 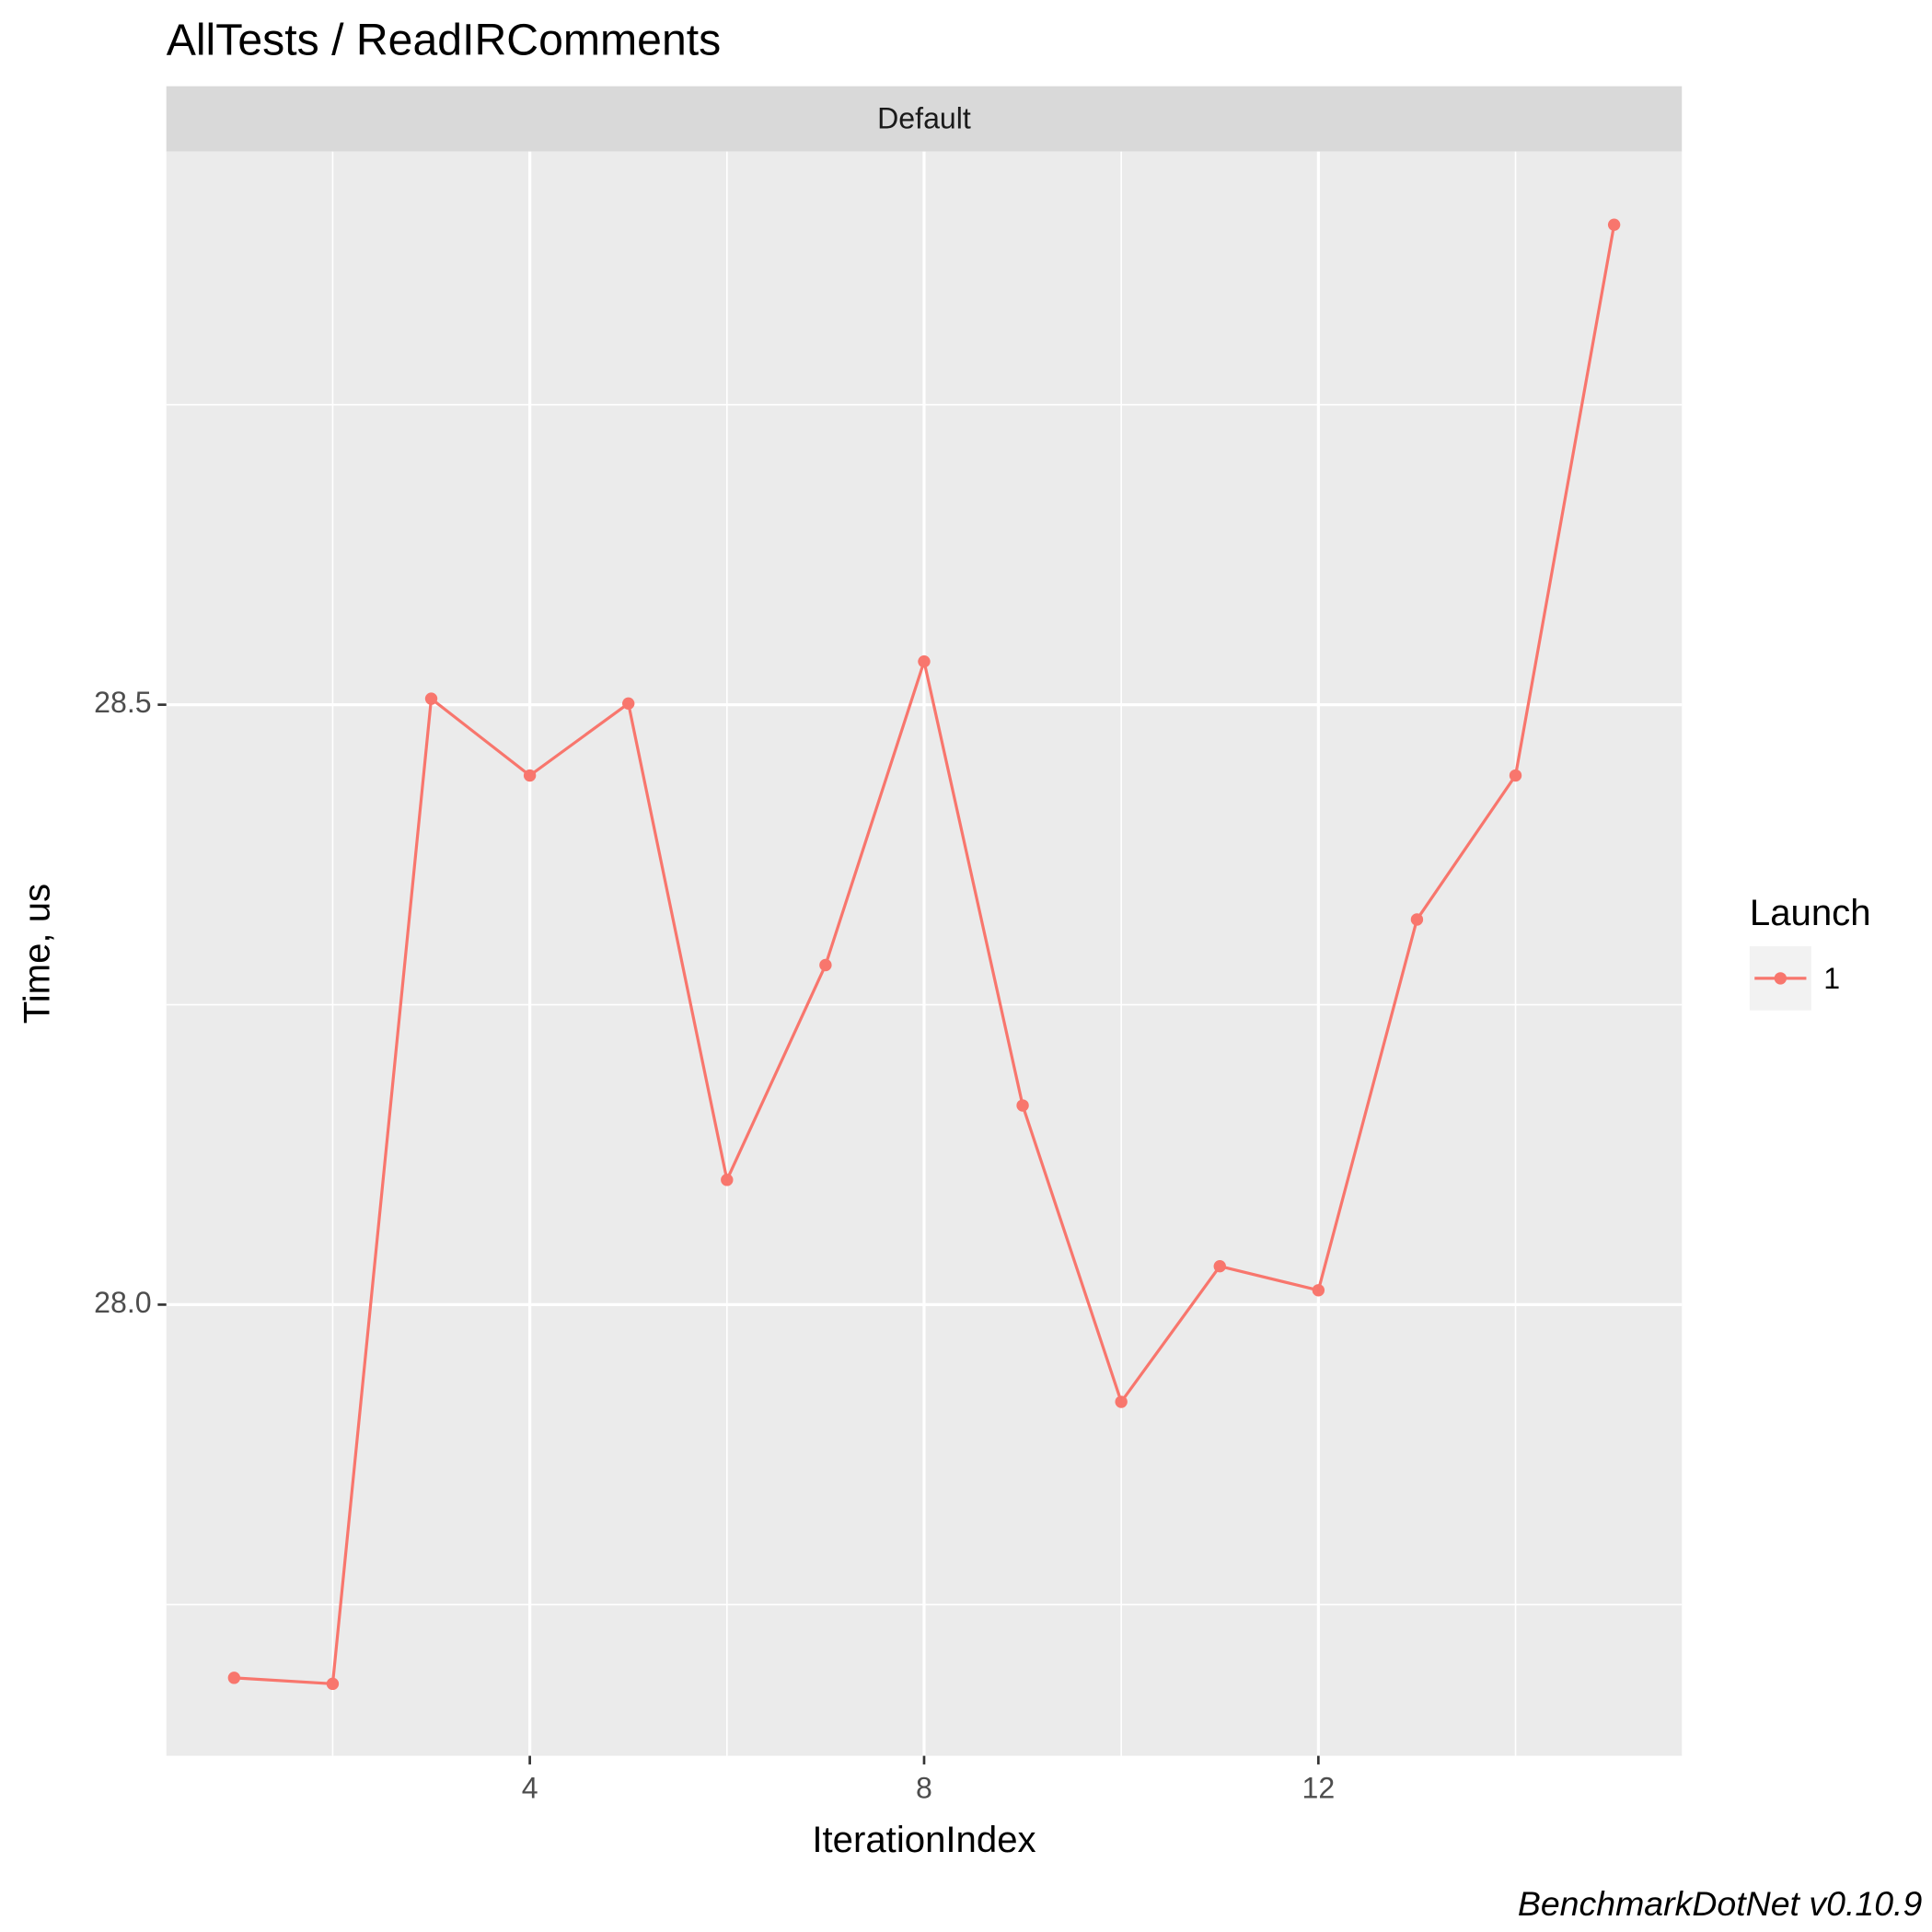 I want to click on x-axis-title: IterationIndex, so click(x=924, y=1840).